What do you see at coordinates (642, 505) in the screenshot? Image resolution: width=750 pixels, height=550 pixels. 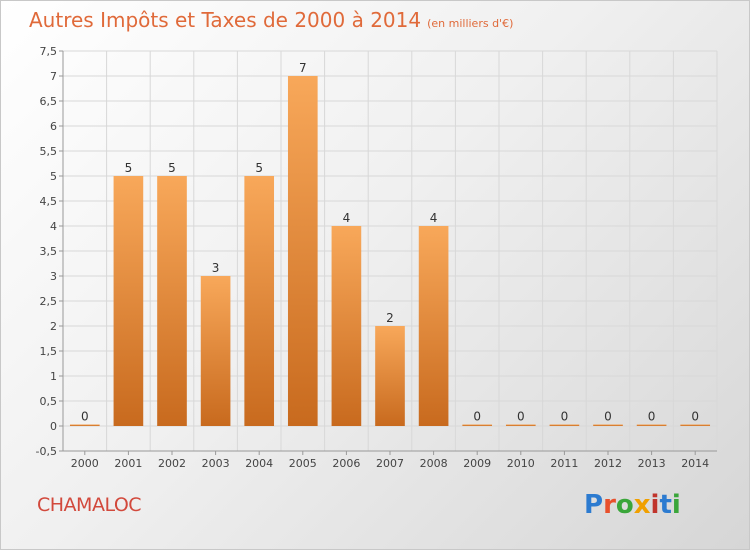 I see `logo-letter: x` at bounding box center [642, 505].